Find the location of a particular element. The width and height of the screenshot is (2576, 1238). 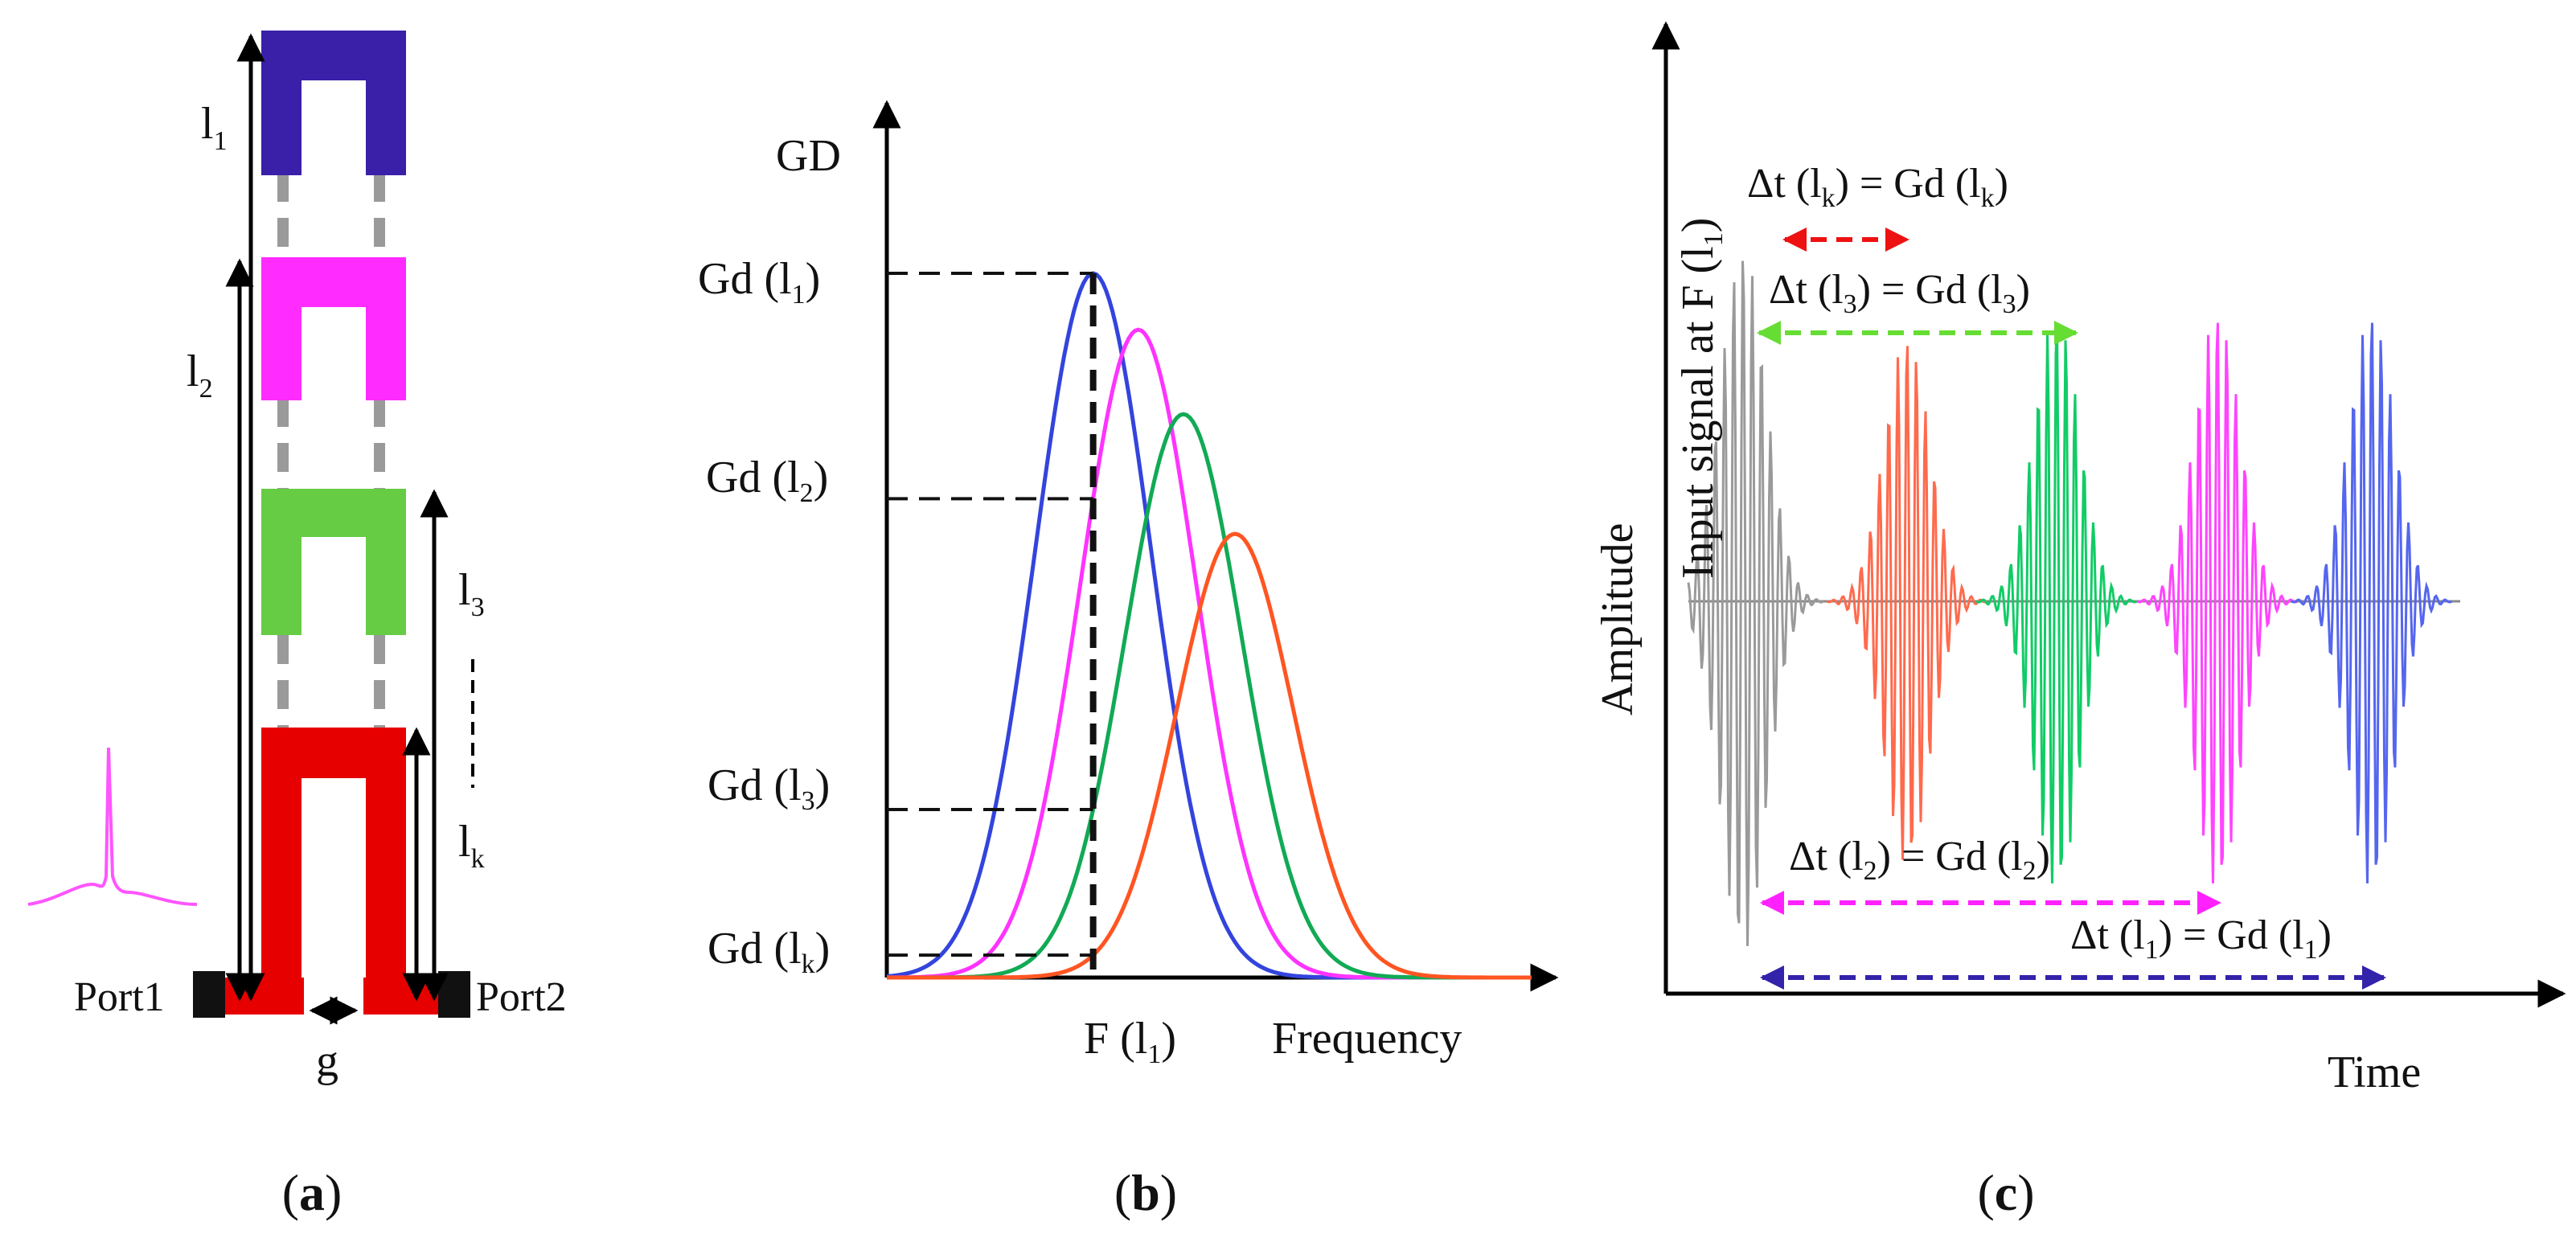

wave-packet-lk is located at coordinates (1906, 603).